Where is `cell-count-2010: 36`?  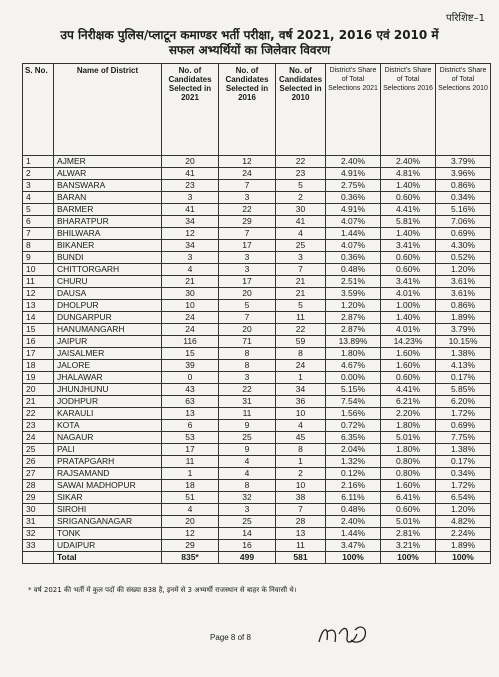
cell-count-2010: 36 is located at coordinates (300, 401).